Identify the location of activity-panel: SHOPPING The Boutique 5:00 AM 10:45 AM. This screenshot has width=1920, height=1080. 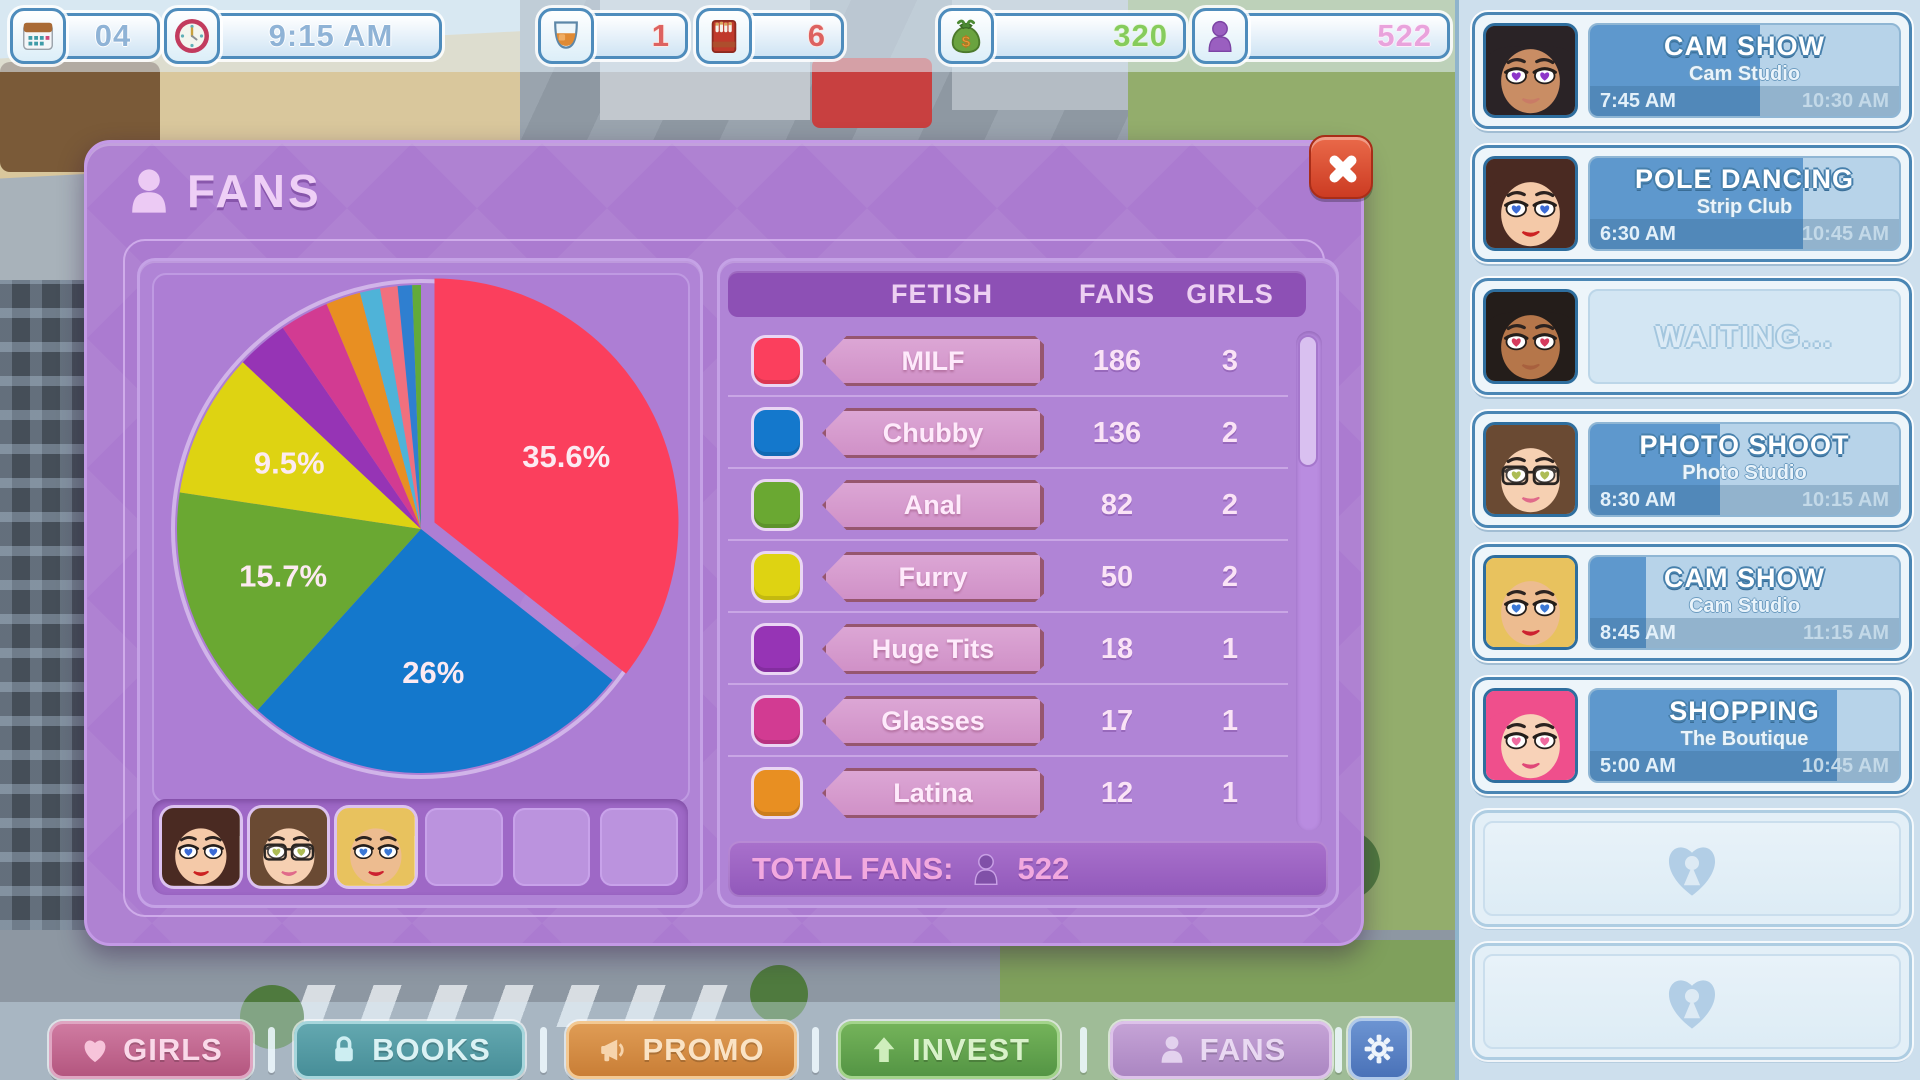
(1744, 735).